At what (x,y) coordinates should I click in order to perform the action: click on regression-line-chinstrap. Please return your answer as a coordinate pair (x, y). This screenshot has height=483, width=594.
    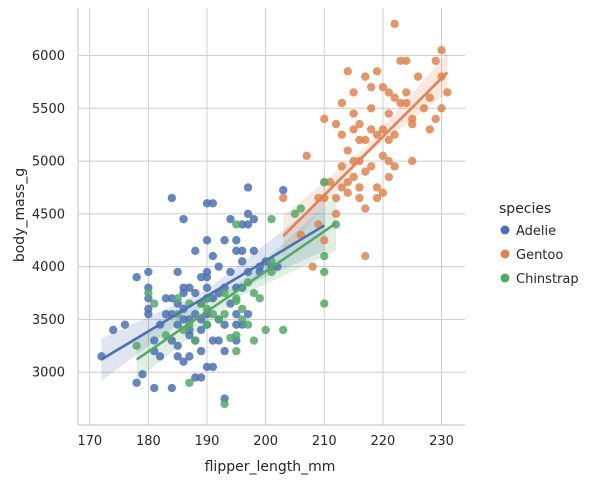
    Looking at the image, I should click on (236, 291).